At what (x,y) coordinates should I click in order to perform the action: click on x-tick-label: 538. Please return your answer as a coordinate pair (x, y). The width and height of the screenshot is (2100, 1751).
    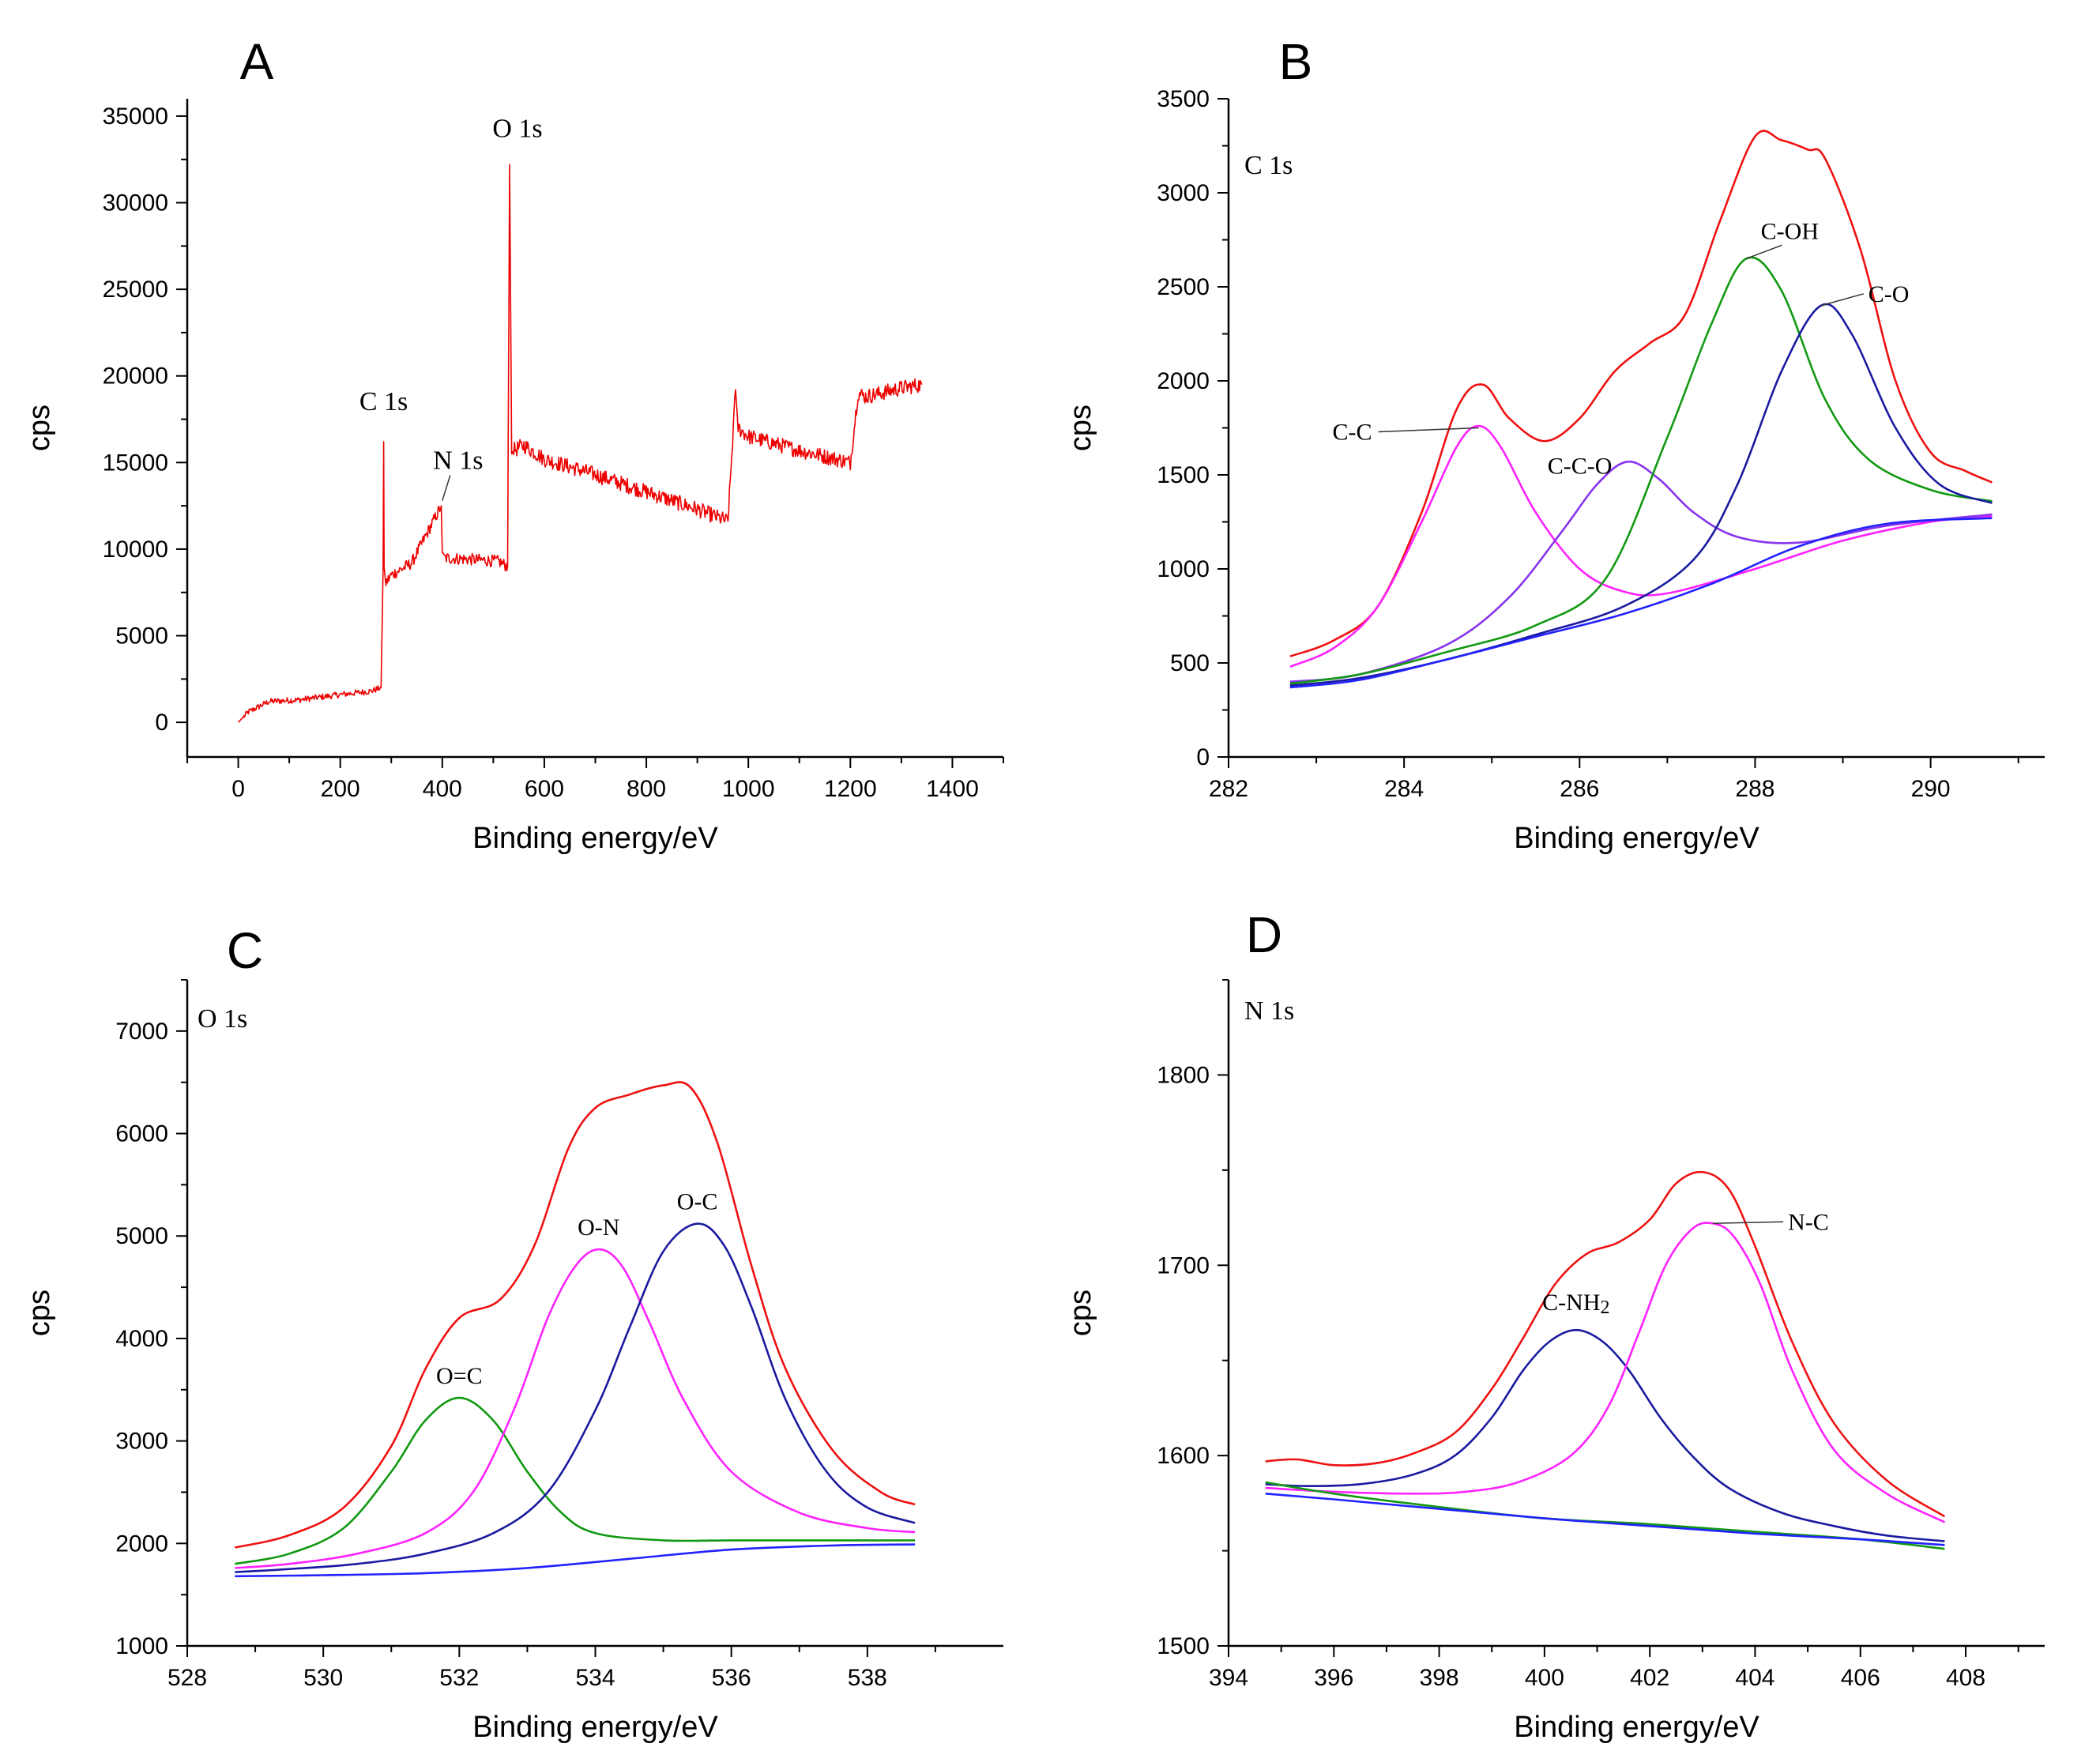
    Looking at the image, I should click on (868, 1678).